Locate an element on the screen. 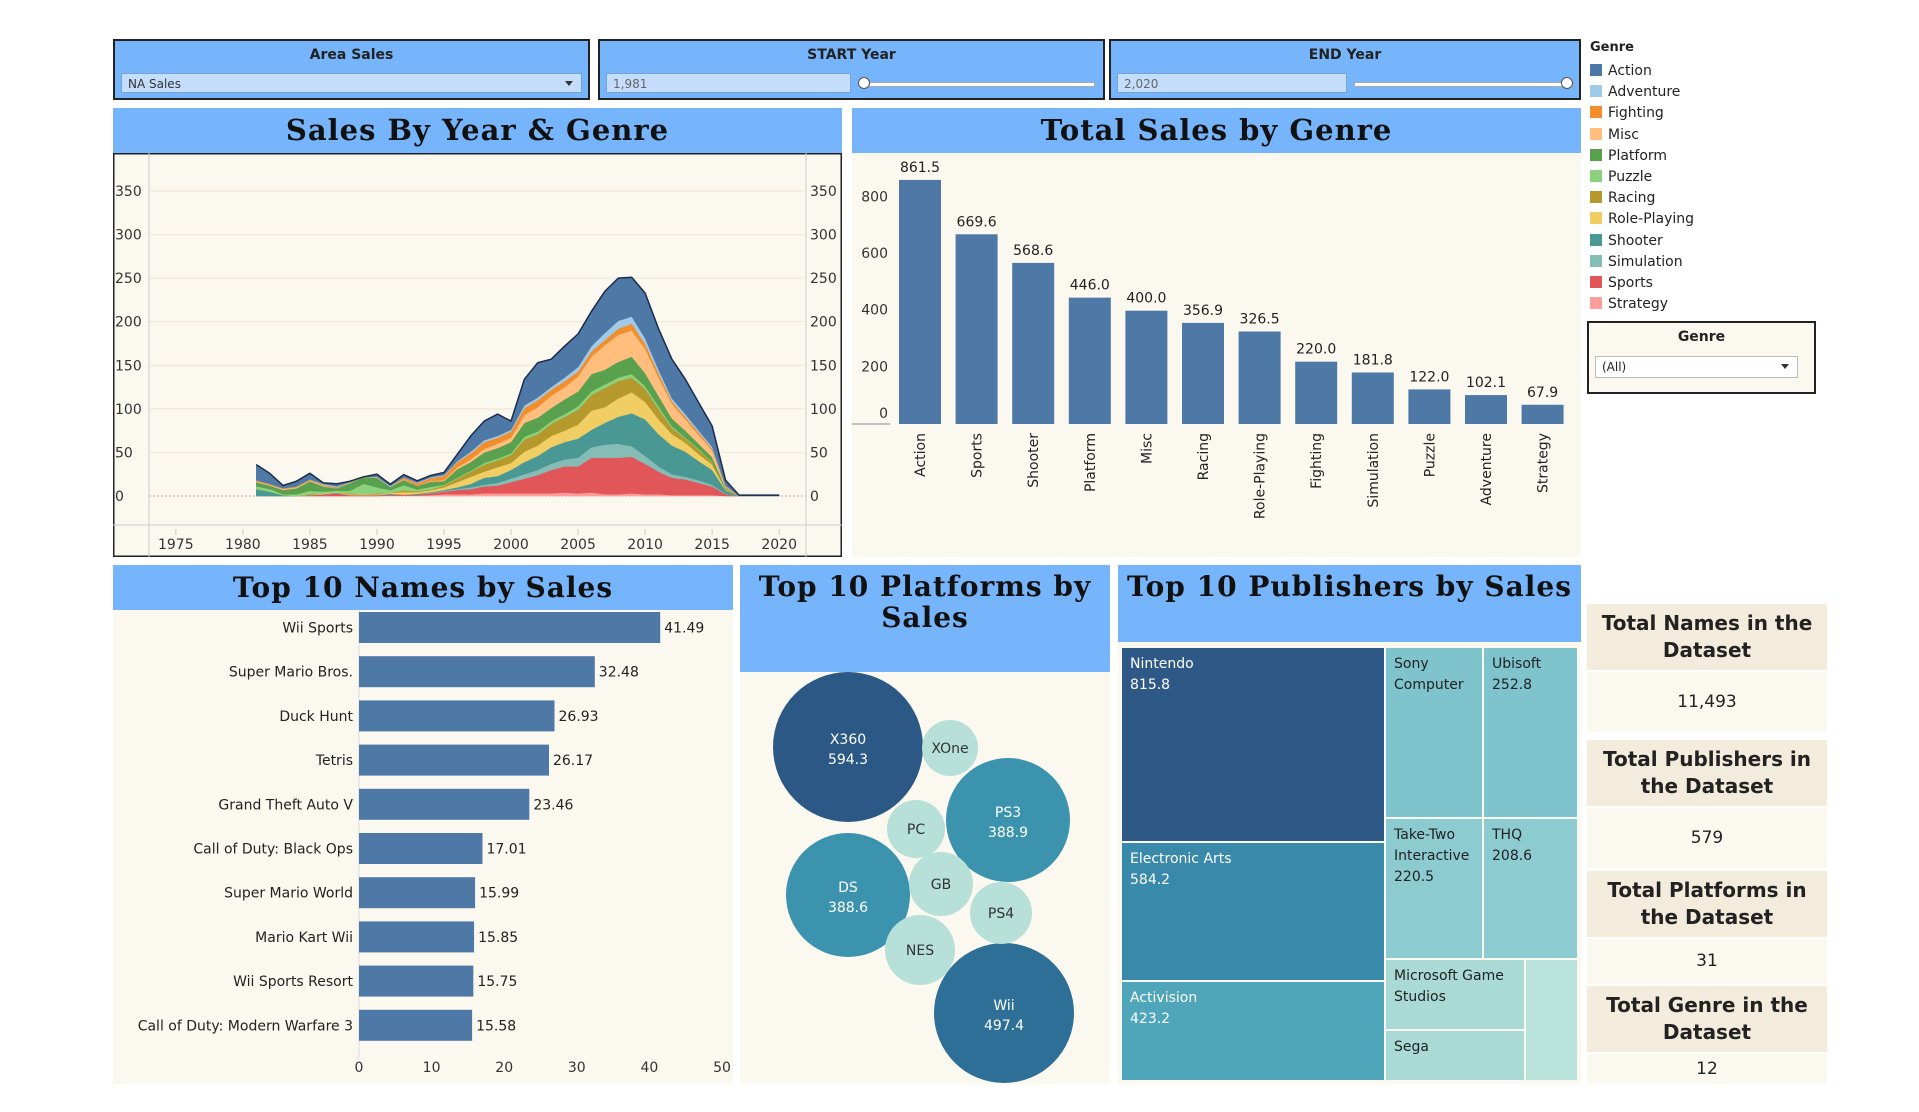 This screenshot has height=1112, width=1919. x-tick-label: 2010 is located at coordinates (645, 545).